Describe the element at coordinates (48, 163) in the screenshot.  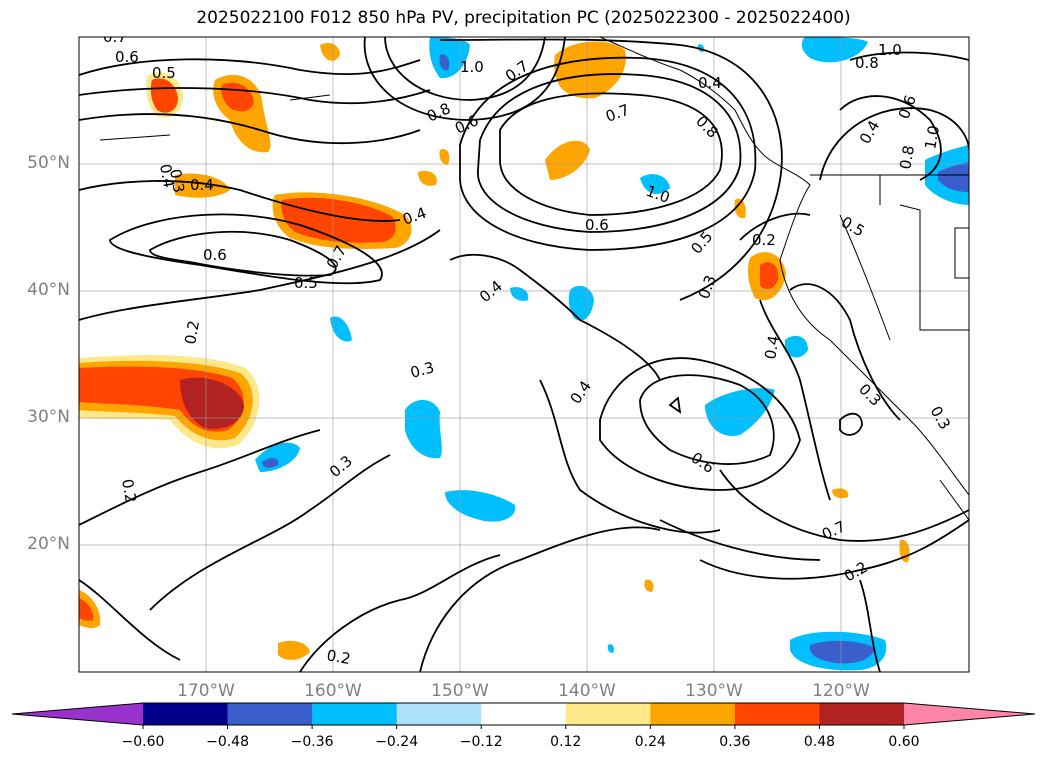
I see `lat-label: 50°N` at that location.